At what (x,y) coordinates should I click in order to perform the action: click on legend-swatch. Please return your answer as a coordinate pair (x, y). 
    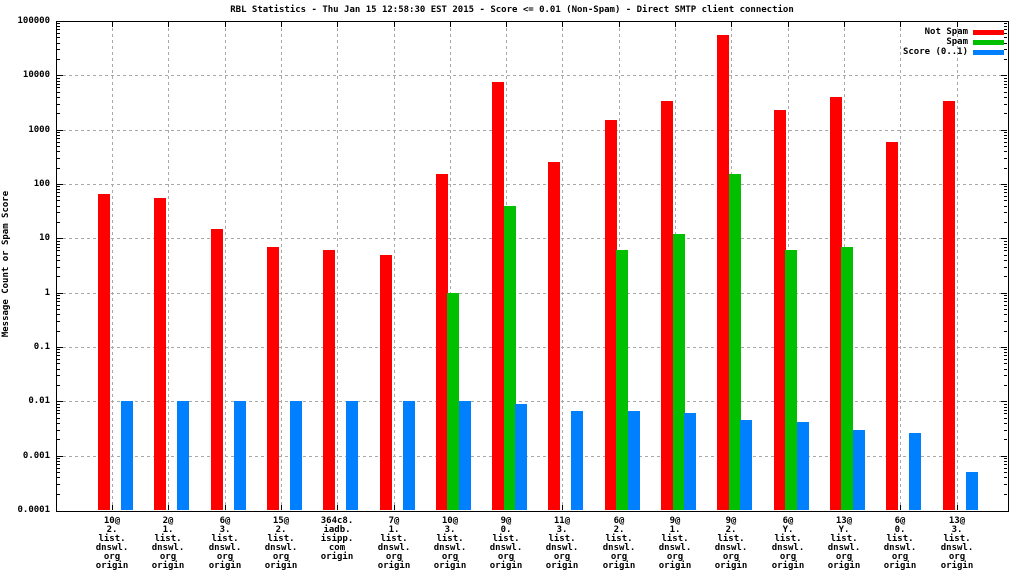
    Looking at the image, I should click on (988, 42).